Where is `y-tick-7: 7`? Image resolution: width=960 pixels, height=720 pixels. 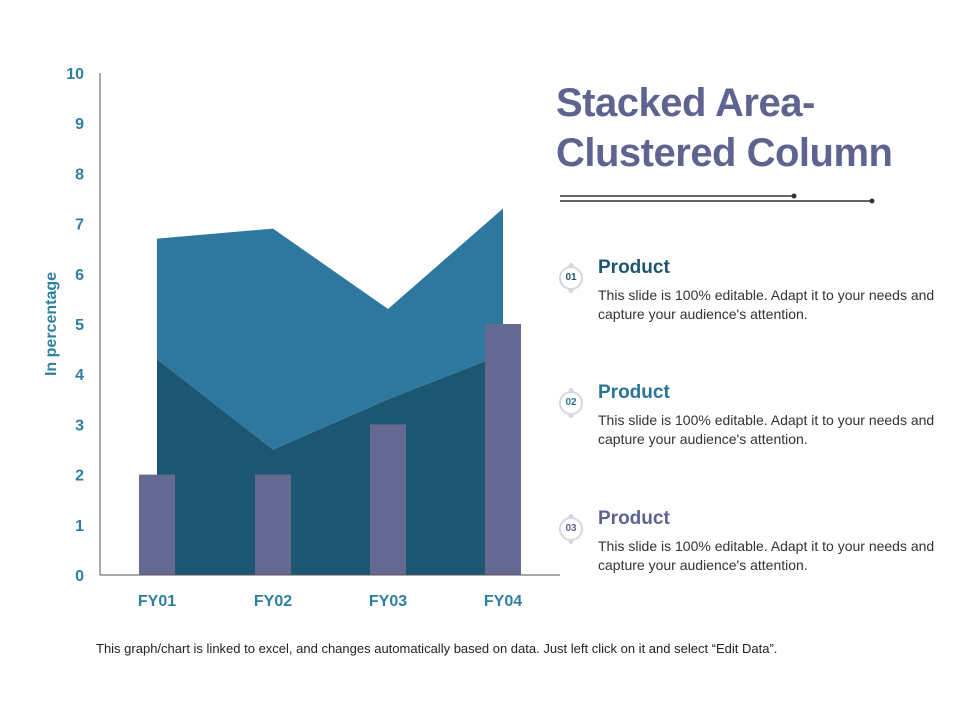
y-tick-7: 7 is located at coordinates (79, 225).